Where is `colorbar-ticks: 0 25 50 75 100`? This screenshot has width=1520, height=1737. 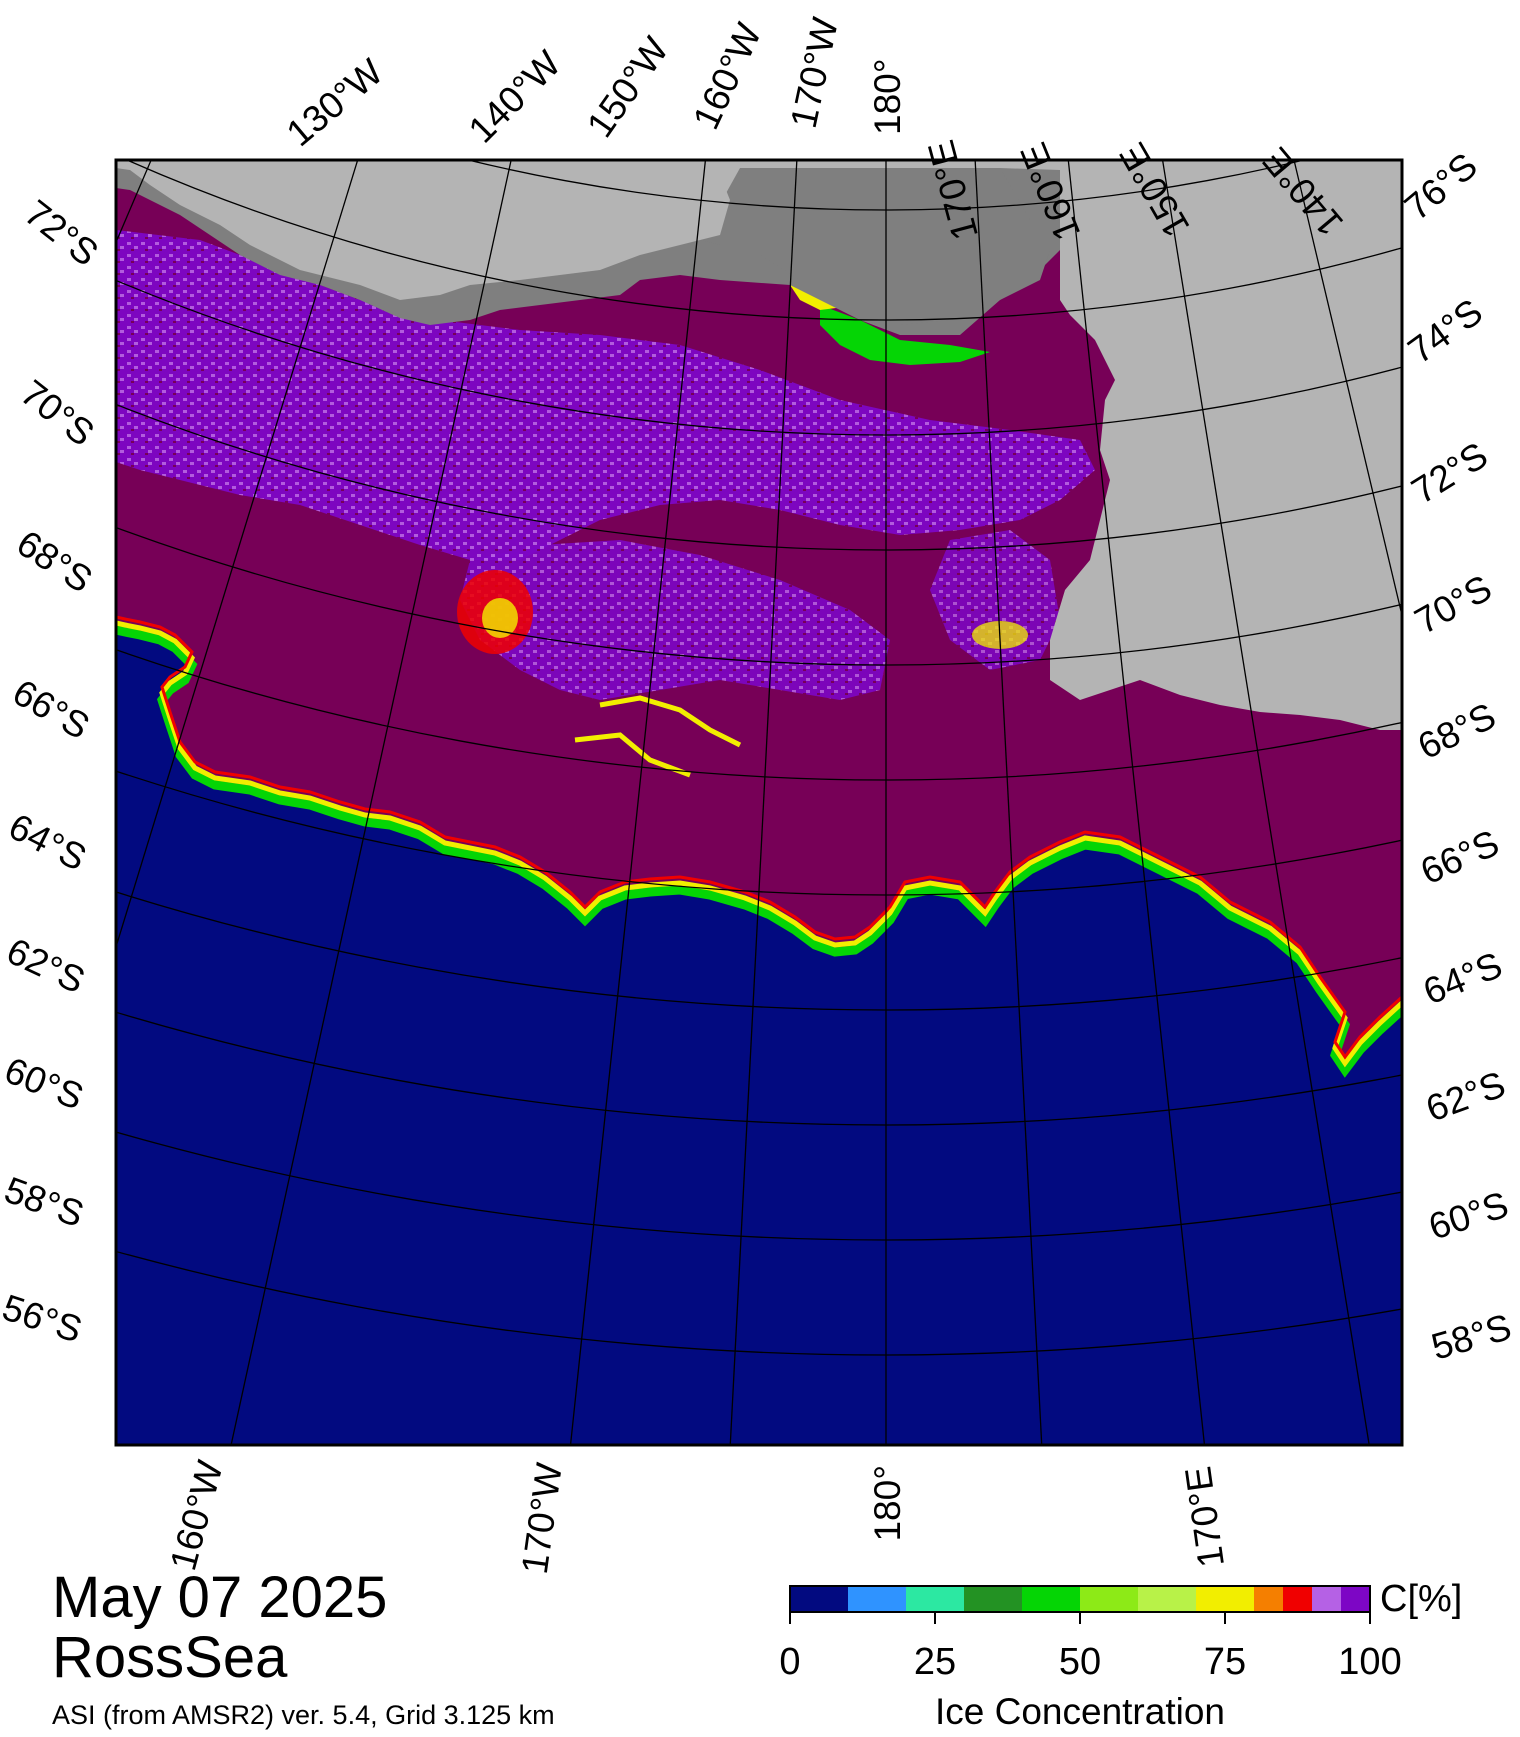
colorbar-ticks: 0 25 50 75 100 is located at coordinates (1090, 1647).